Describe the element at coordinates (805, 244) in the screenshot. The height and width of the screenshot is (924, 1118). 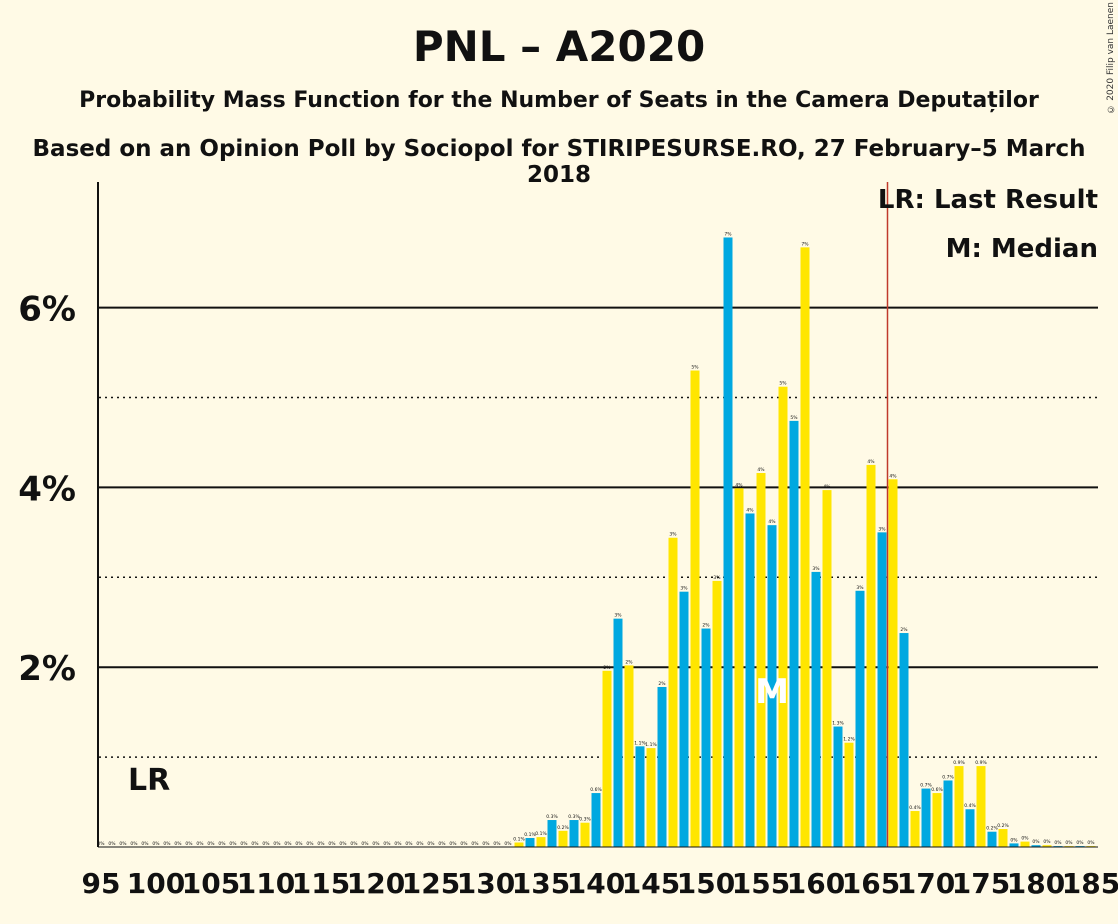
I see `bar-label-seat-159: 7%` at that location.